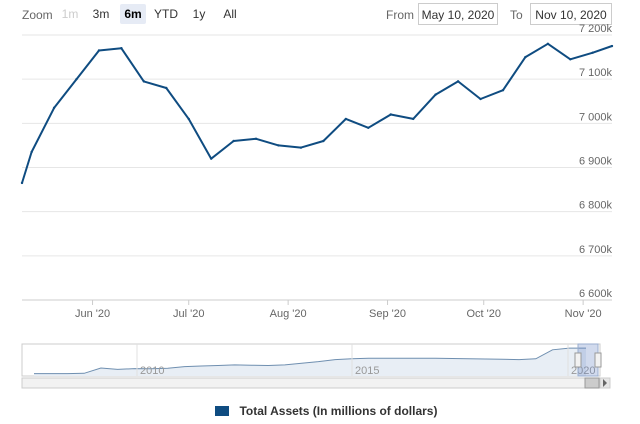 This screenshot has width=640, height=424. Describe the element at coordinates (92, 314) in the screenshot. I see `x-tick-label: Jun '20` at that location.